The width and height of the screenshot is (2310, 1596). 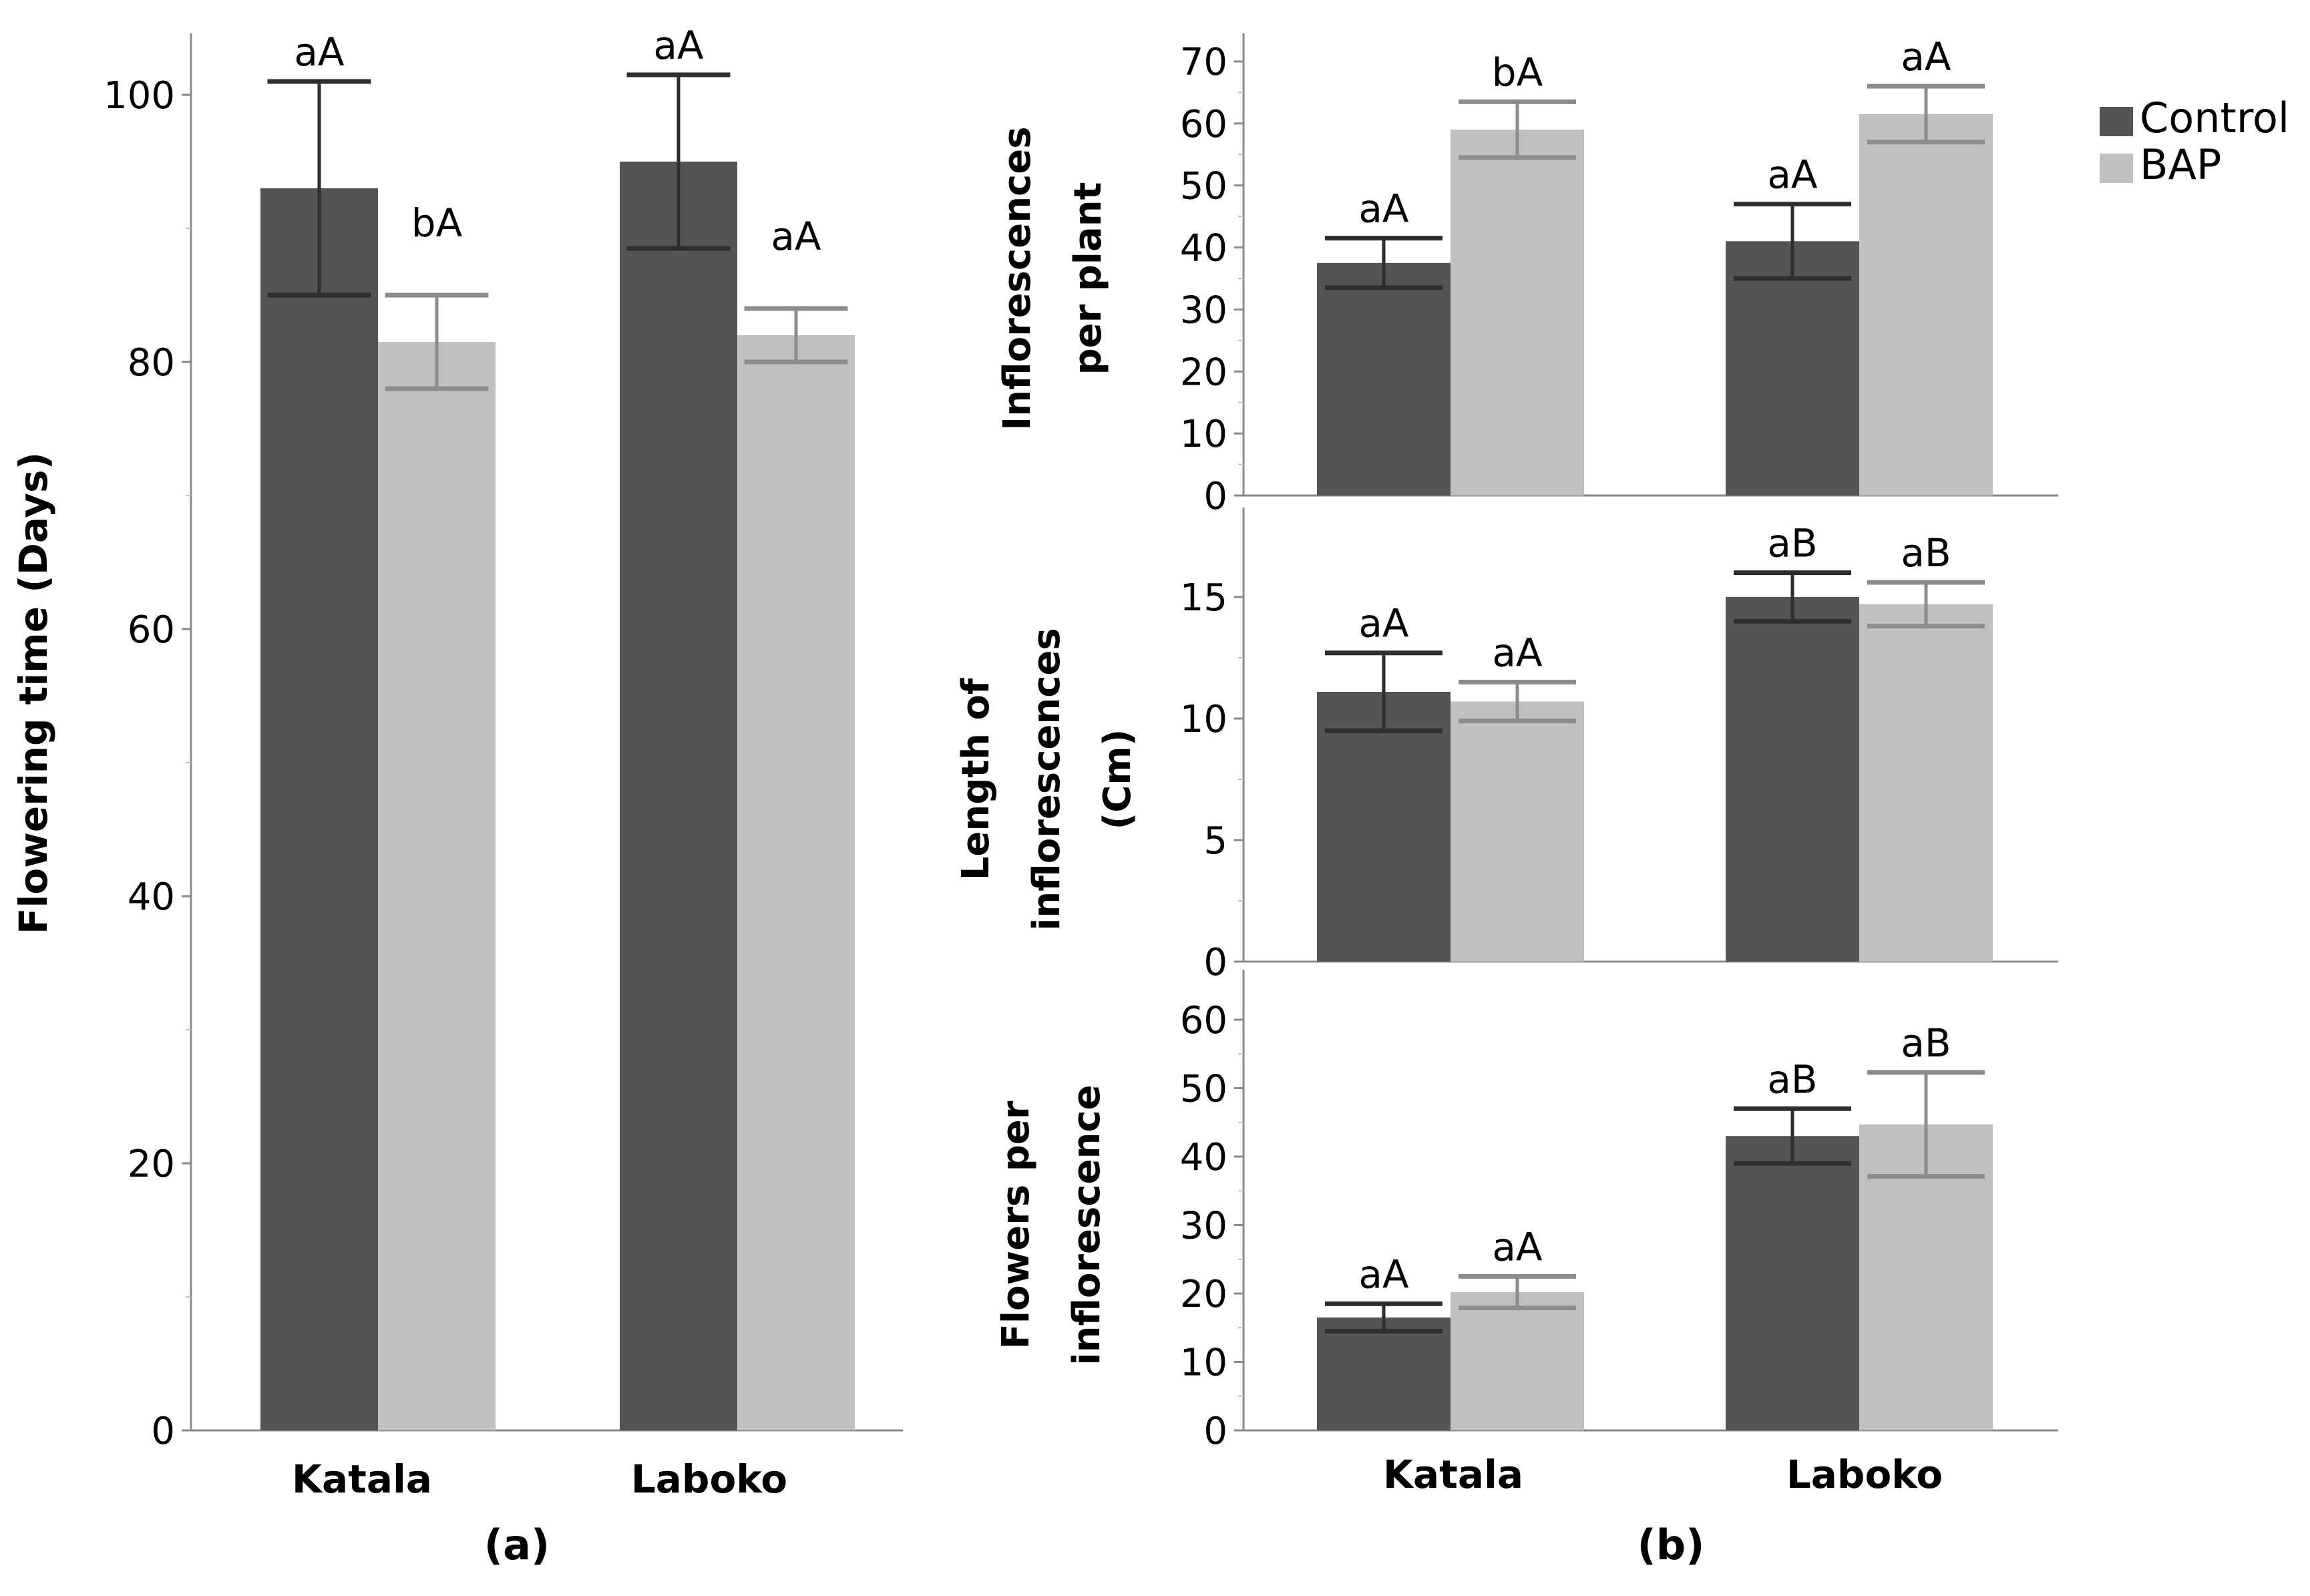 I want to click on y-tick-label: 70, so click(x=1203, y=63).